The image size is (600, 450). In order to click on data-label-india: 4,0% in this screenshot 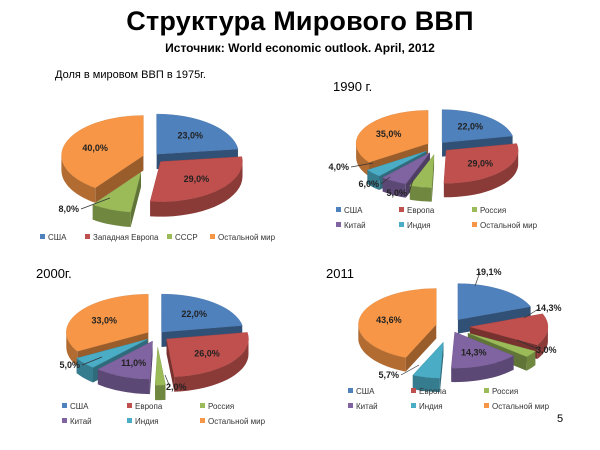, I will do `click(338, 167)`.